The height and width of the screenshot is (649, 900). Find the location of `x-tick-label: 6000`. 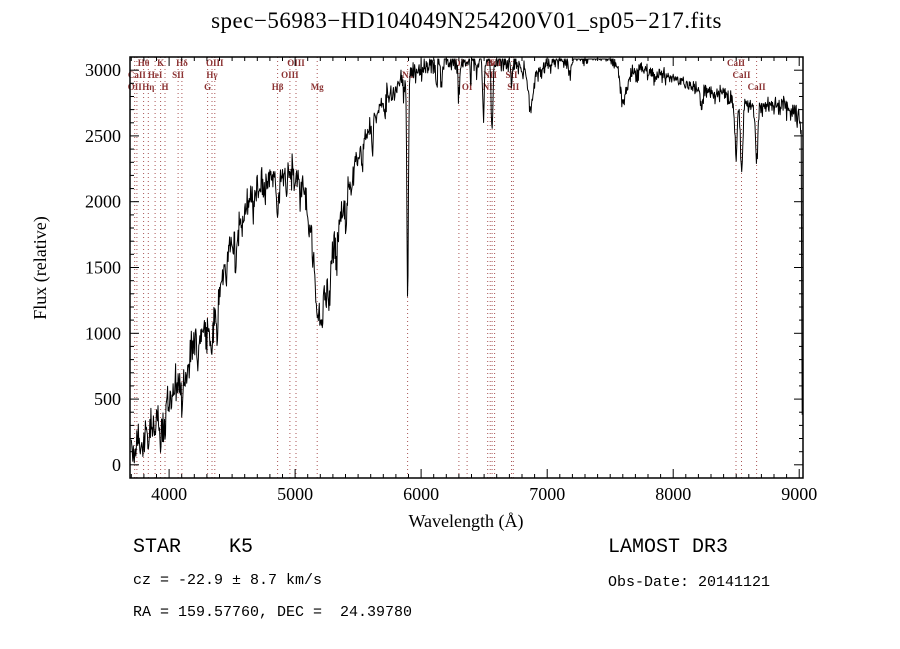

x-tick-label: 6000 is located at coordinates (421, 494).